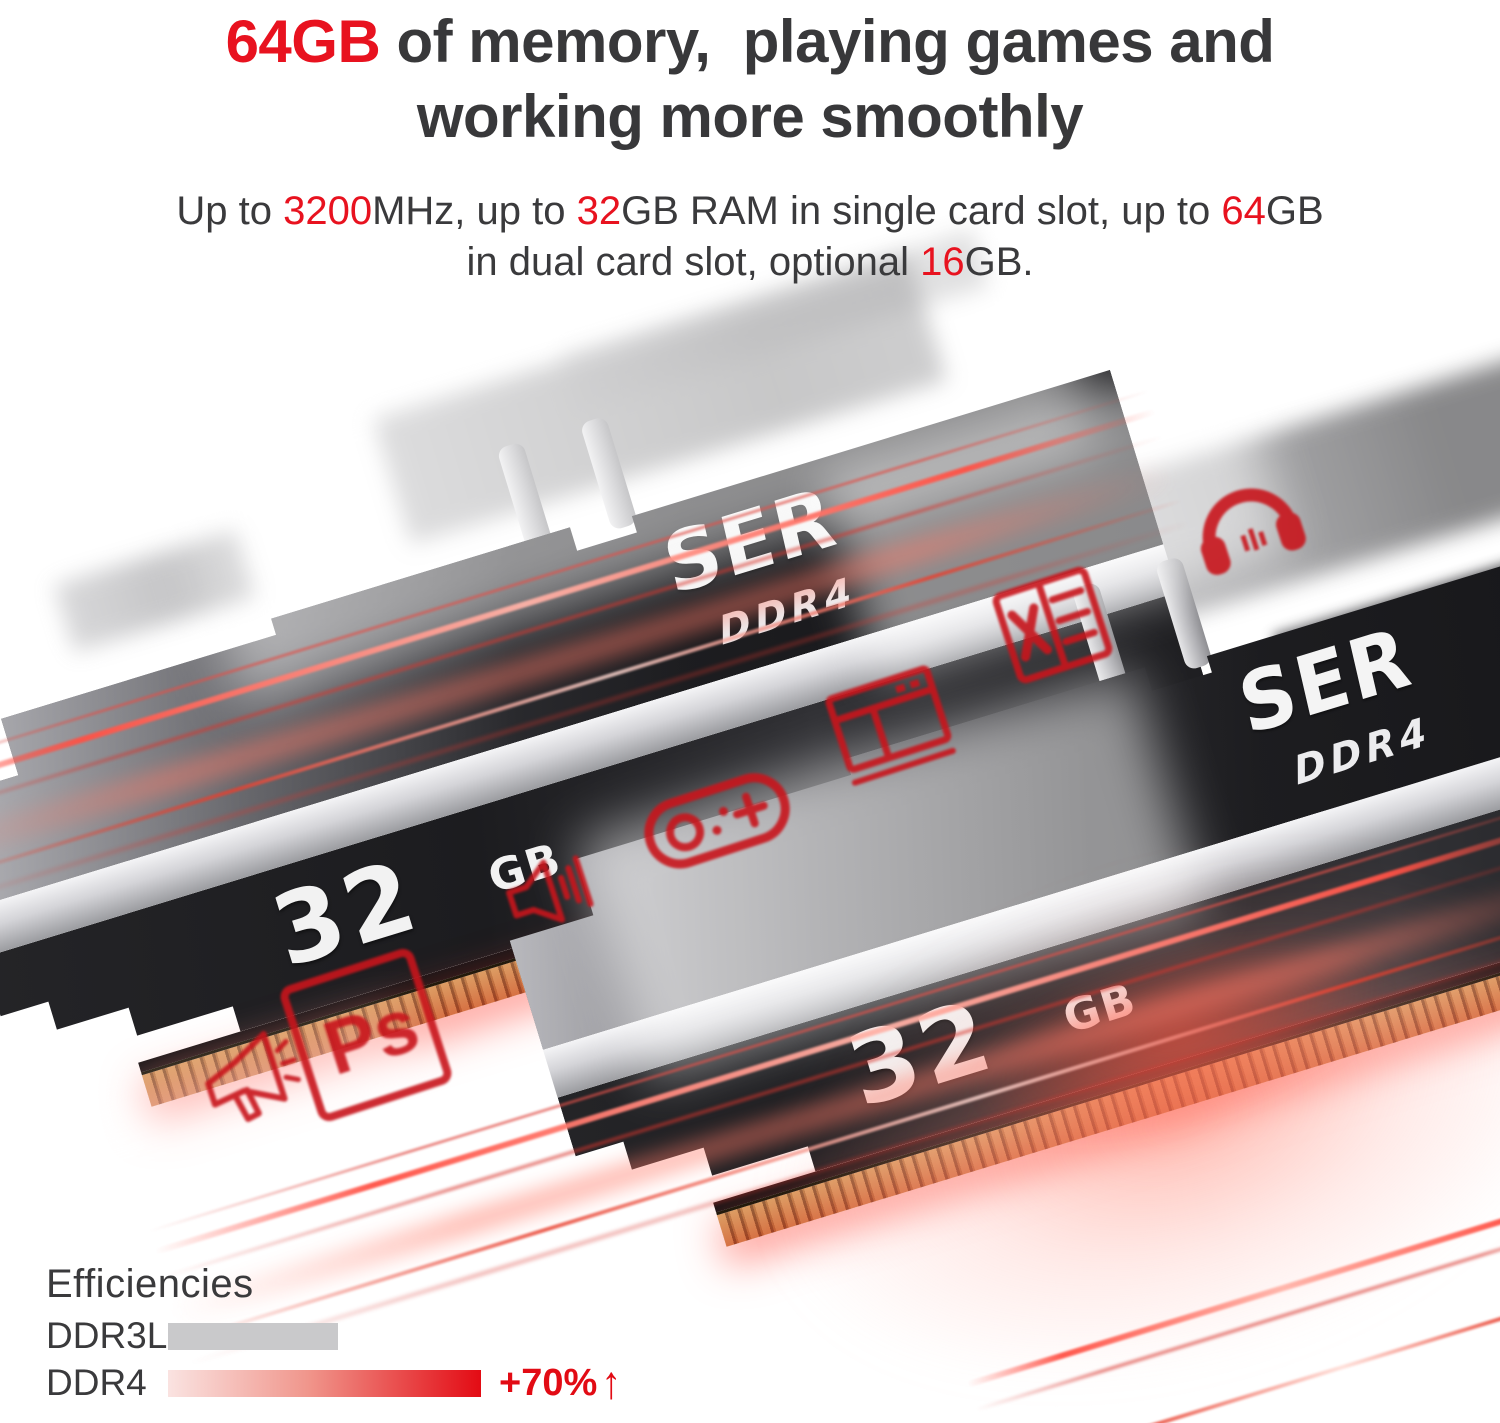 The image size is (1500, 1423). I want to click on photoshop-ps-icon: Ps, so click(365, 1035).